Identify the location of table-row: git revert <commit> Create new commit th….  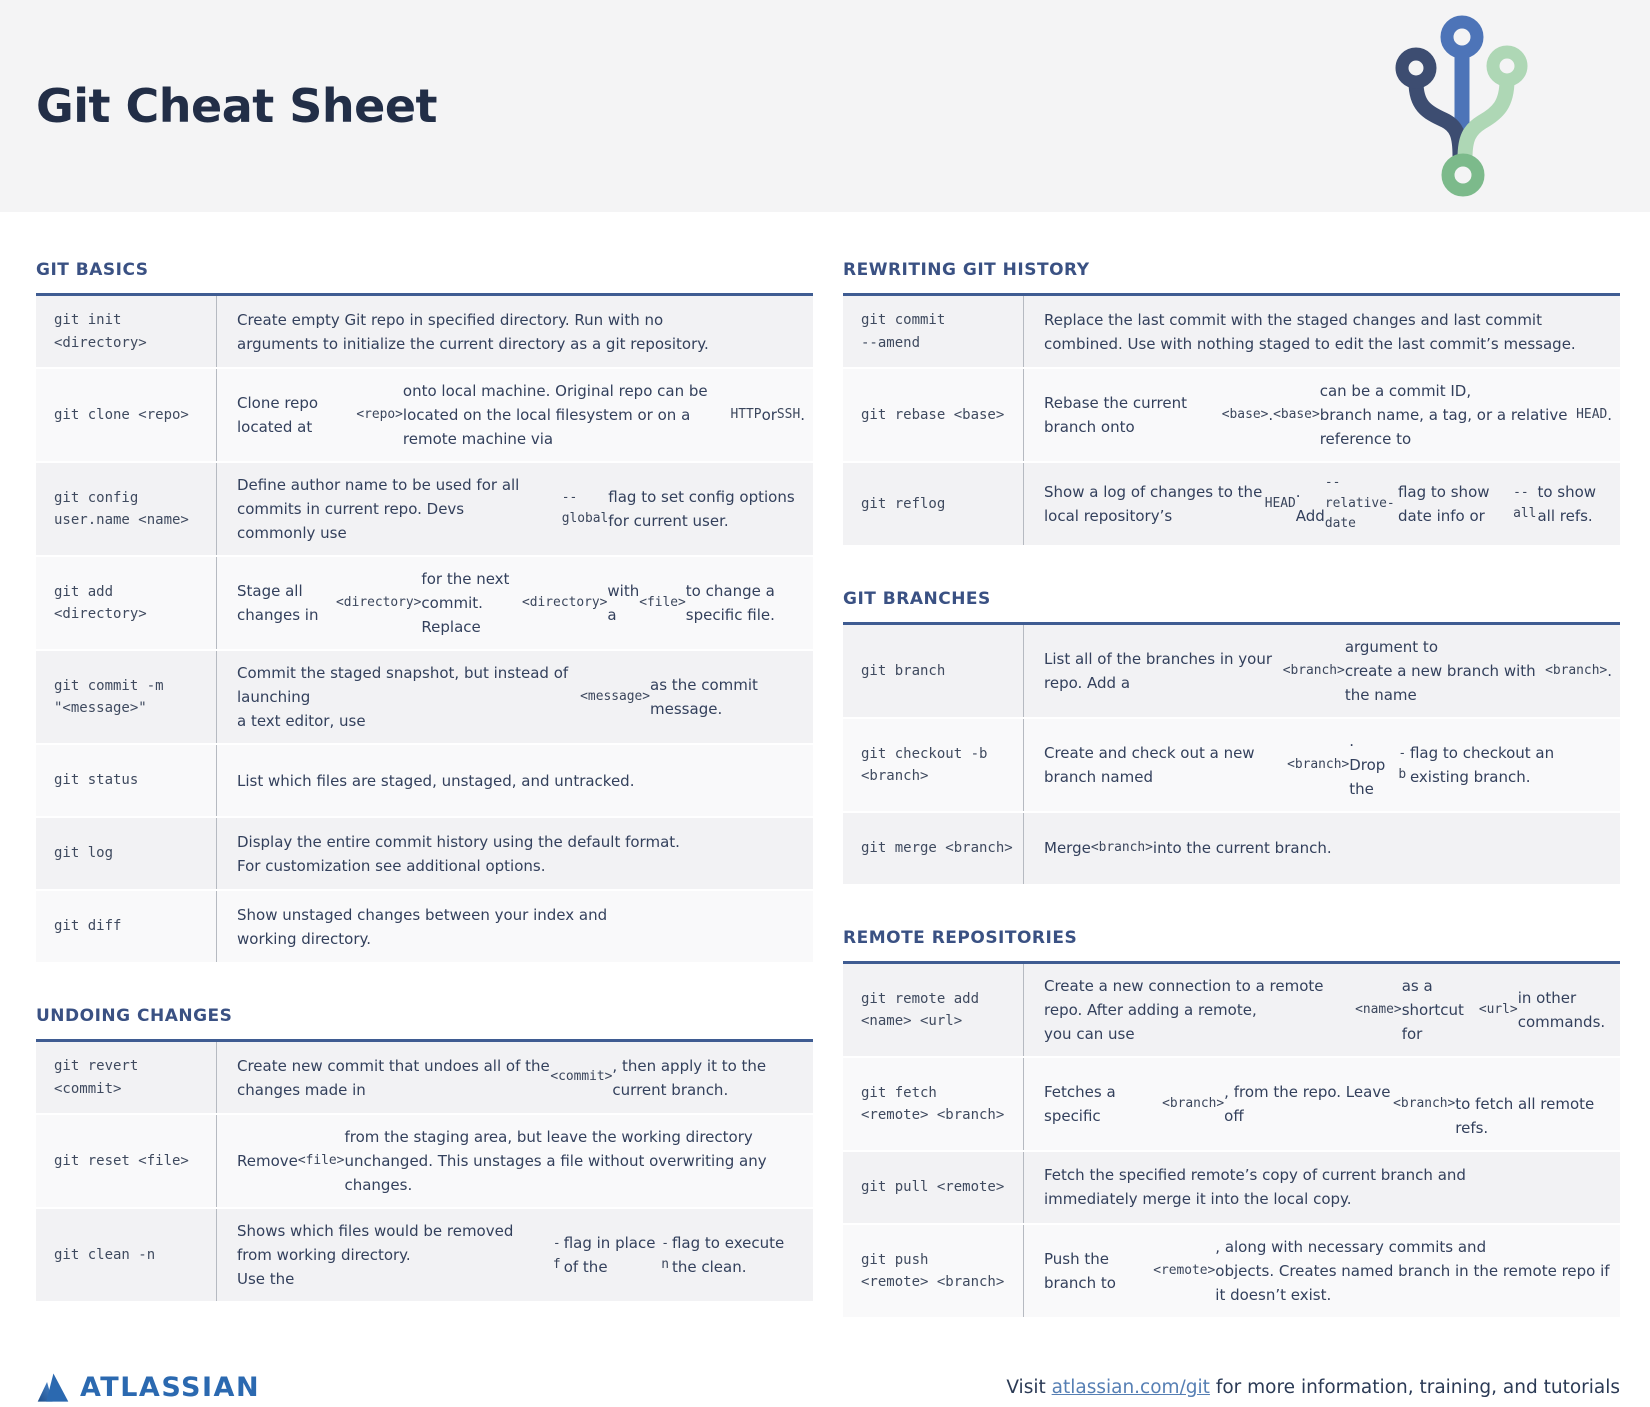
(424, 1078).